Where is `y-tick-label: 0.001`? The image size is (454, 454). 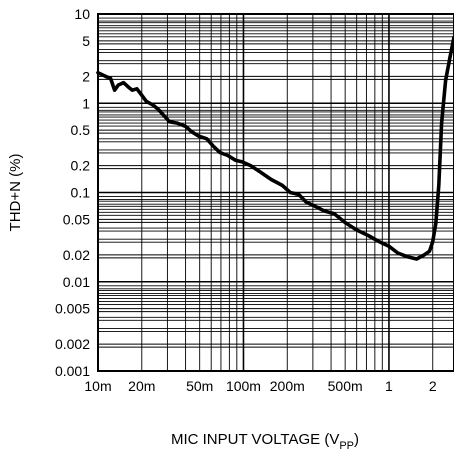
y-tick-label: 0.001 is located at coordinates (72, 371).